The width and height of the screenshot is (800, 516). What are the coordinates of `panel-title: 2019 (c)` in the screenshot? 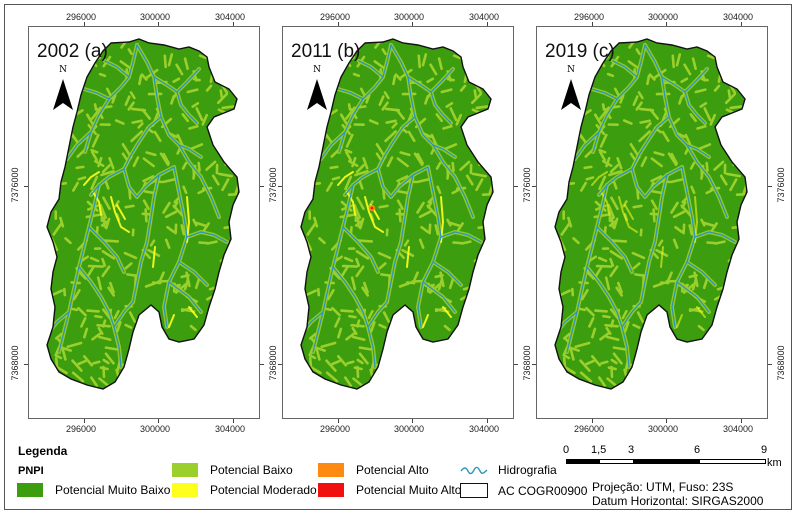 It's located at (580, 51).